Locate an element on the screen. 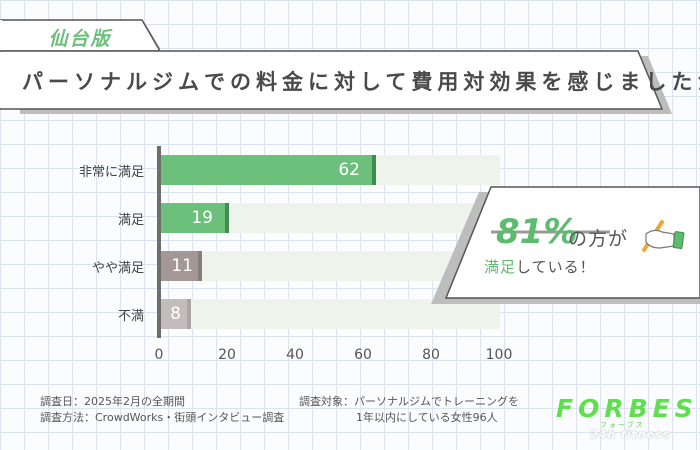  category-label: やや満足 is located at coordinates (117, 268).